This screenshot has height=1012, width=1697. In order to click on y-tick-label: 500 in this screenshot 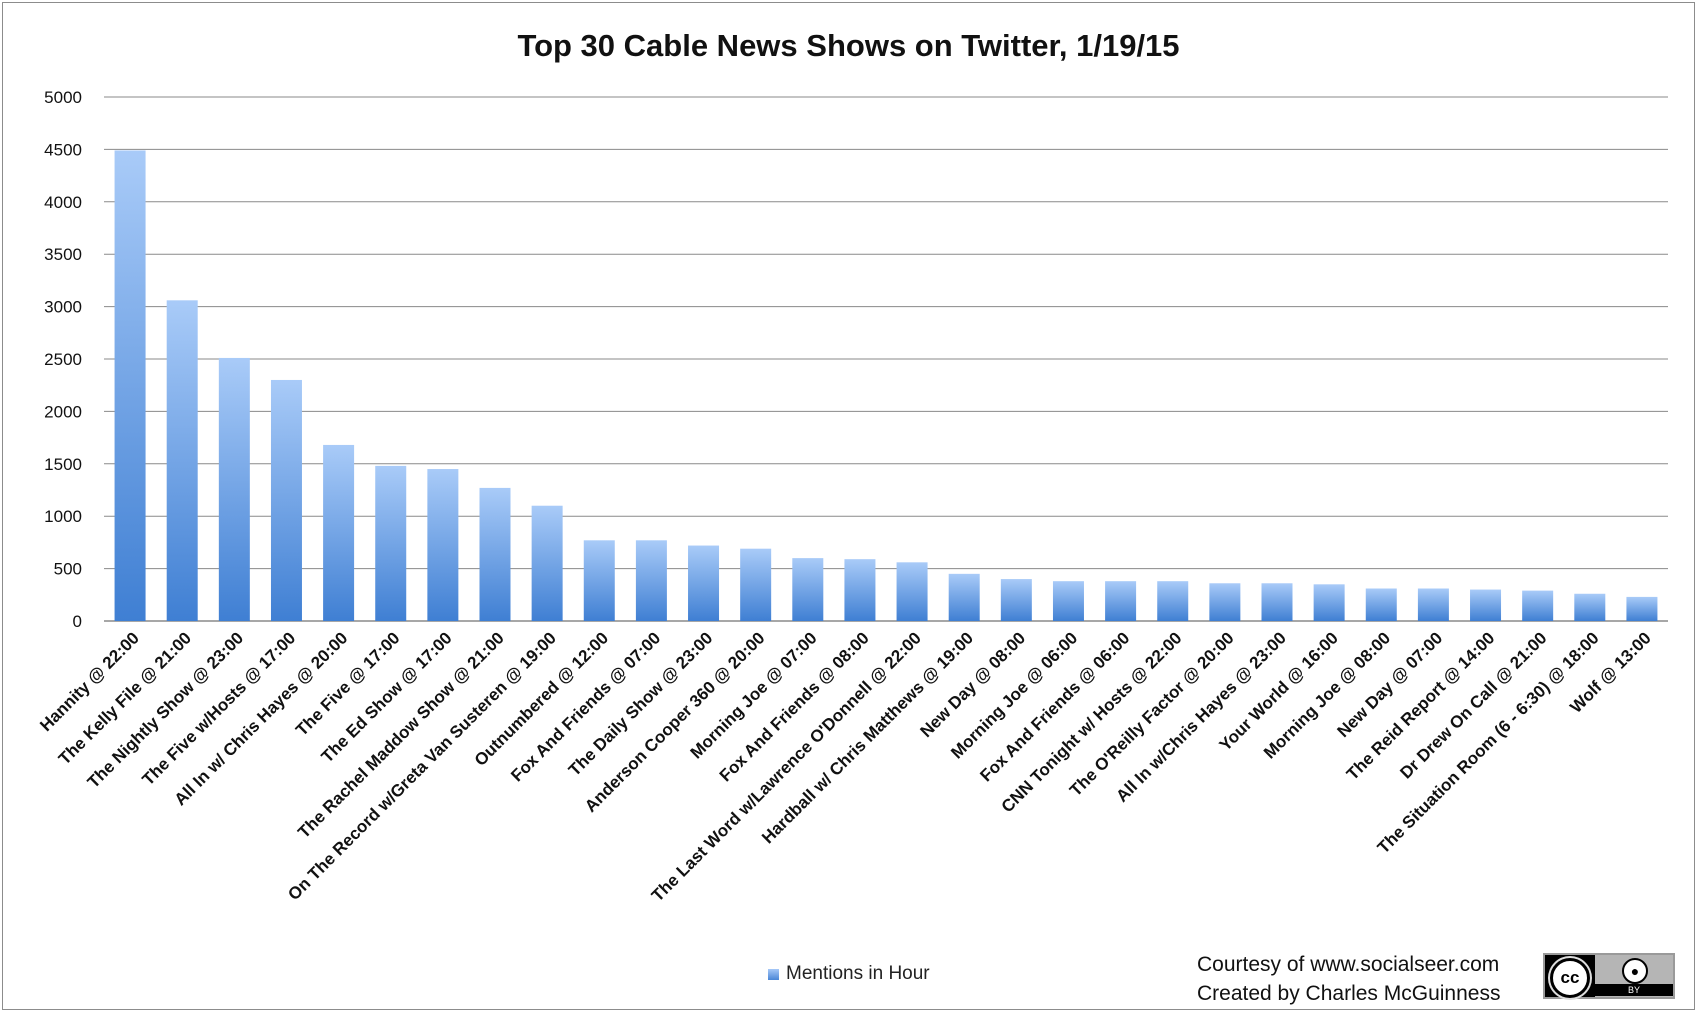, I will do `click(68, 569)`.